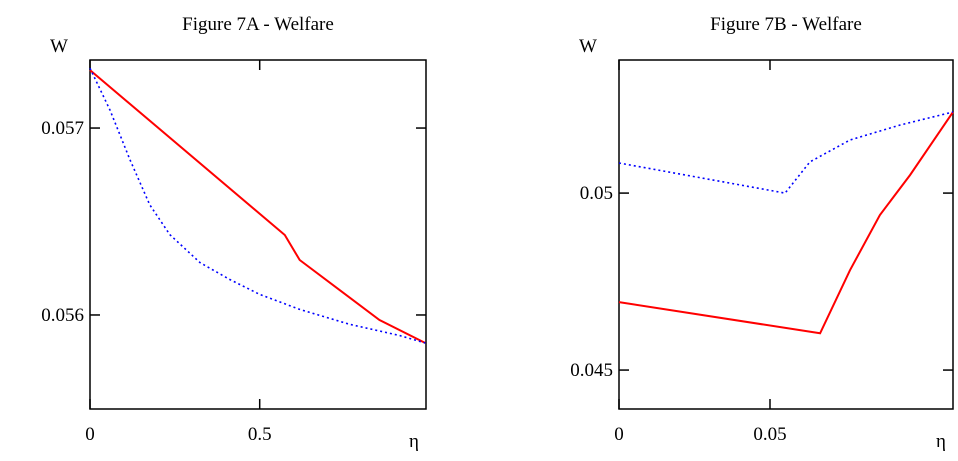 Image resolution: width=958 pixels, height=461 pixels. I want to click on x-tick-label: 0.05, so click(769, 434).